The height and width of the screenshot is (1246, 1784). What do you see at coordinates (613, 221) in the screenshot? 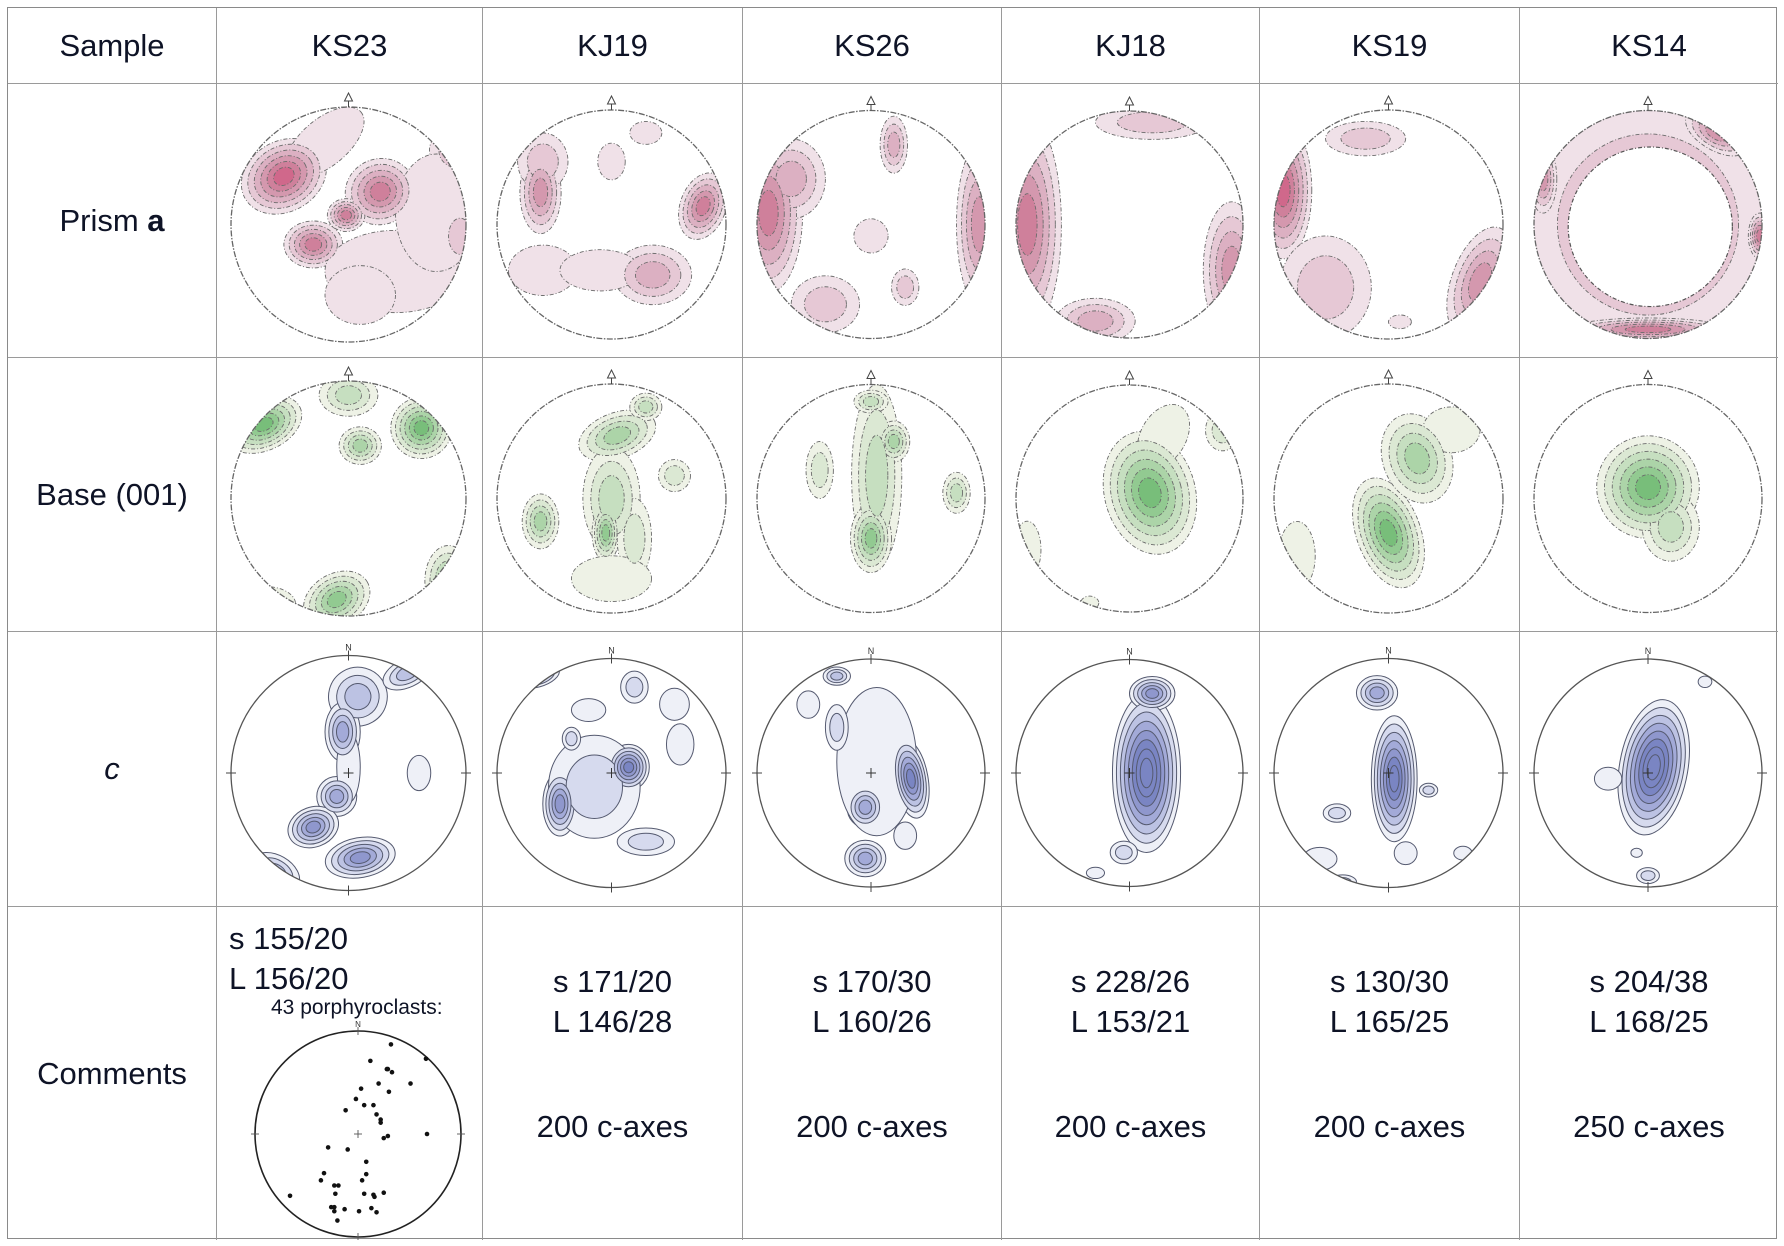
I see `prism-plot-kj19` at bounding box center [613, 221].